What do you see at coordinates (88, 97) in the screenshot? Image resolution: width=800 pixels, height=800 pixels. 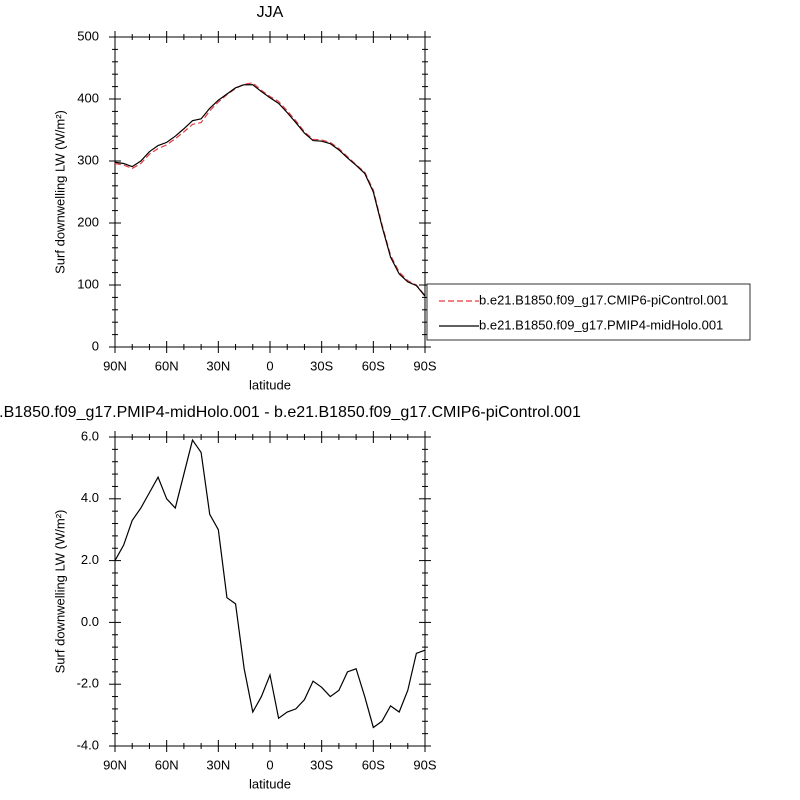 I see `y-tick-label: 400` at bounding box center [88, 97].